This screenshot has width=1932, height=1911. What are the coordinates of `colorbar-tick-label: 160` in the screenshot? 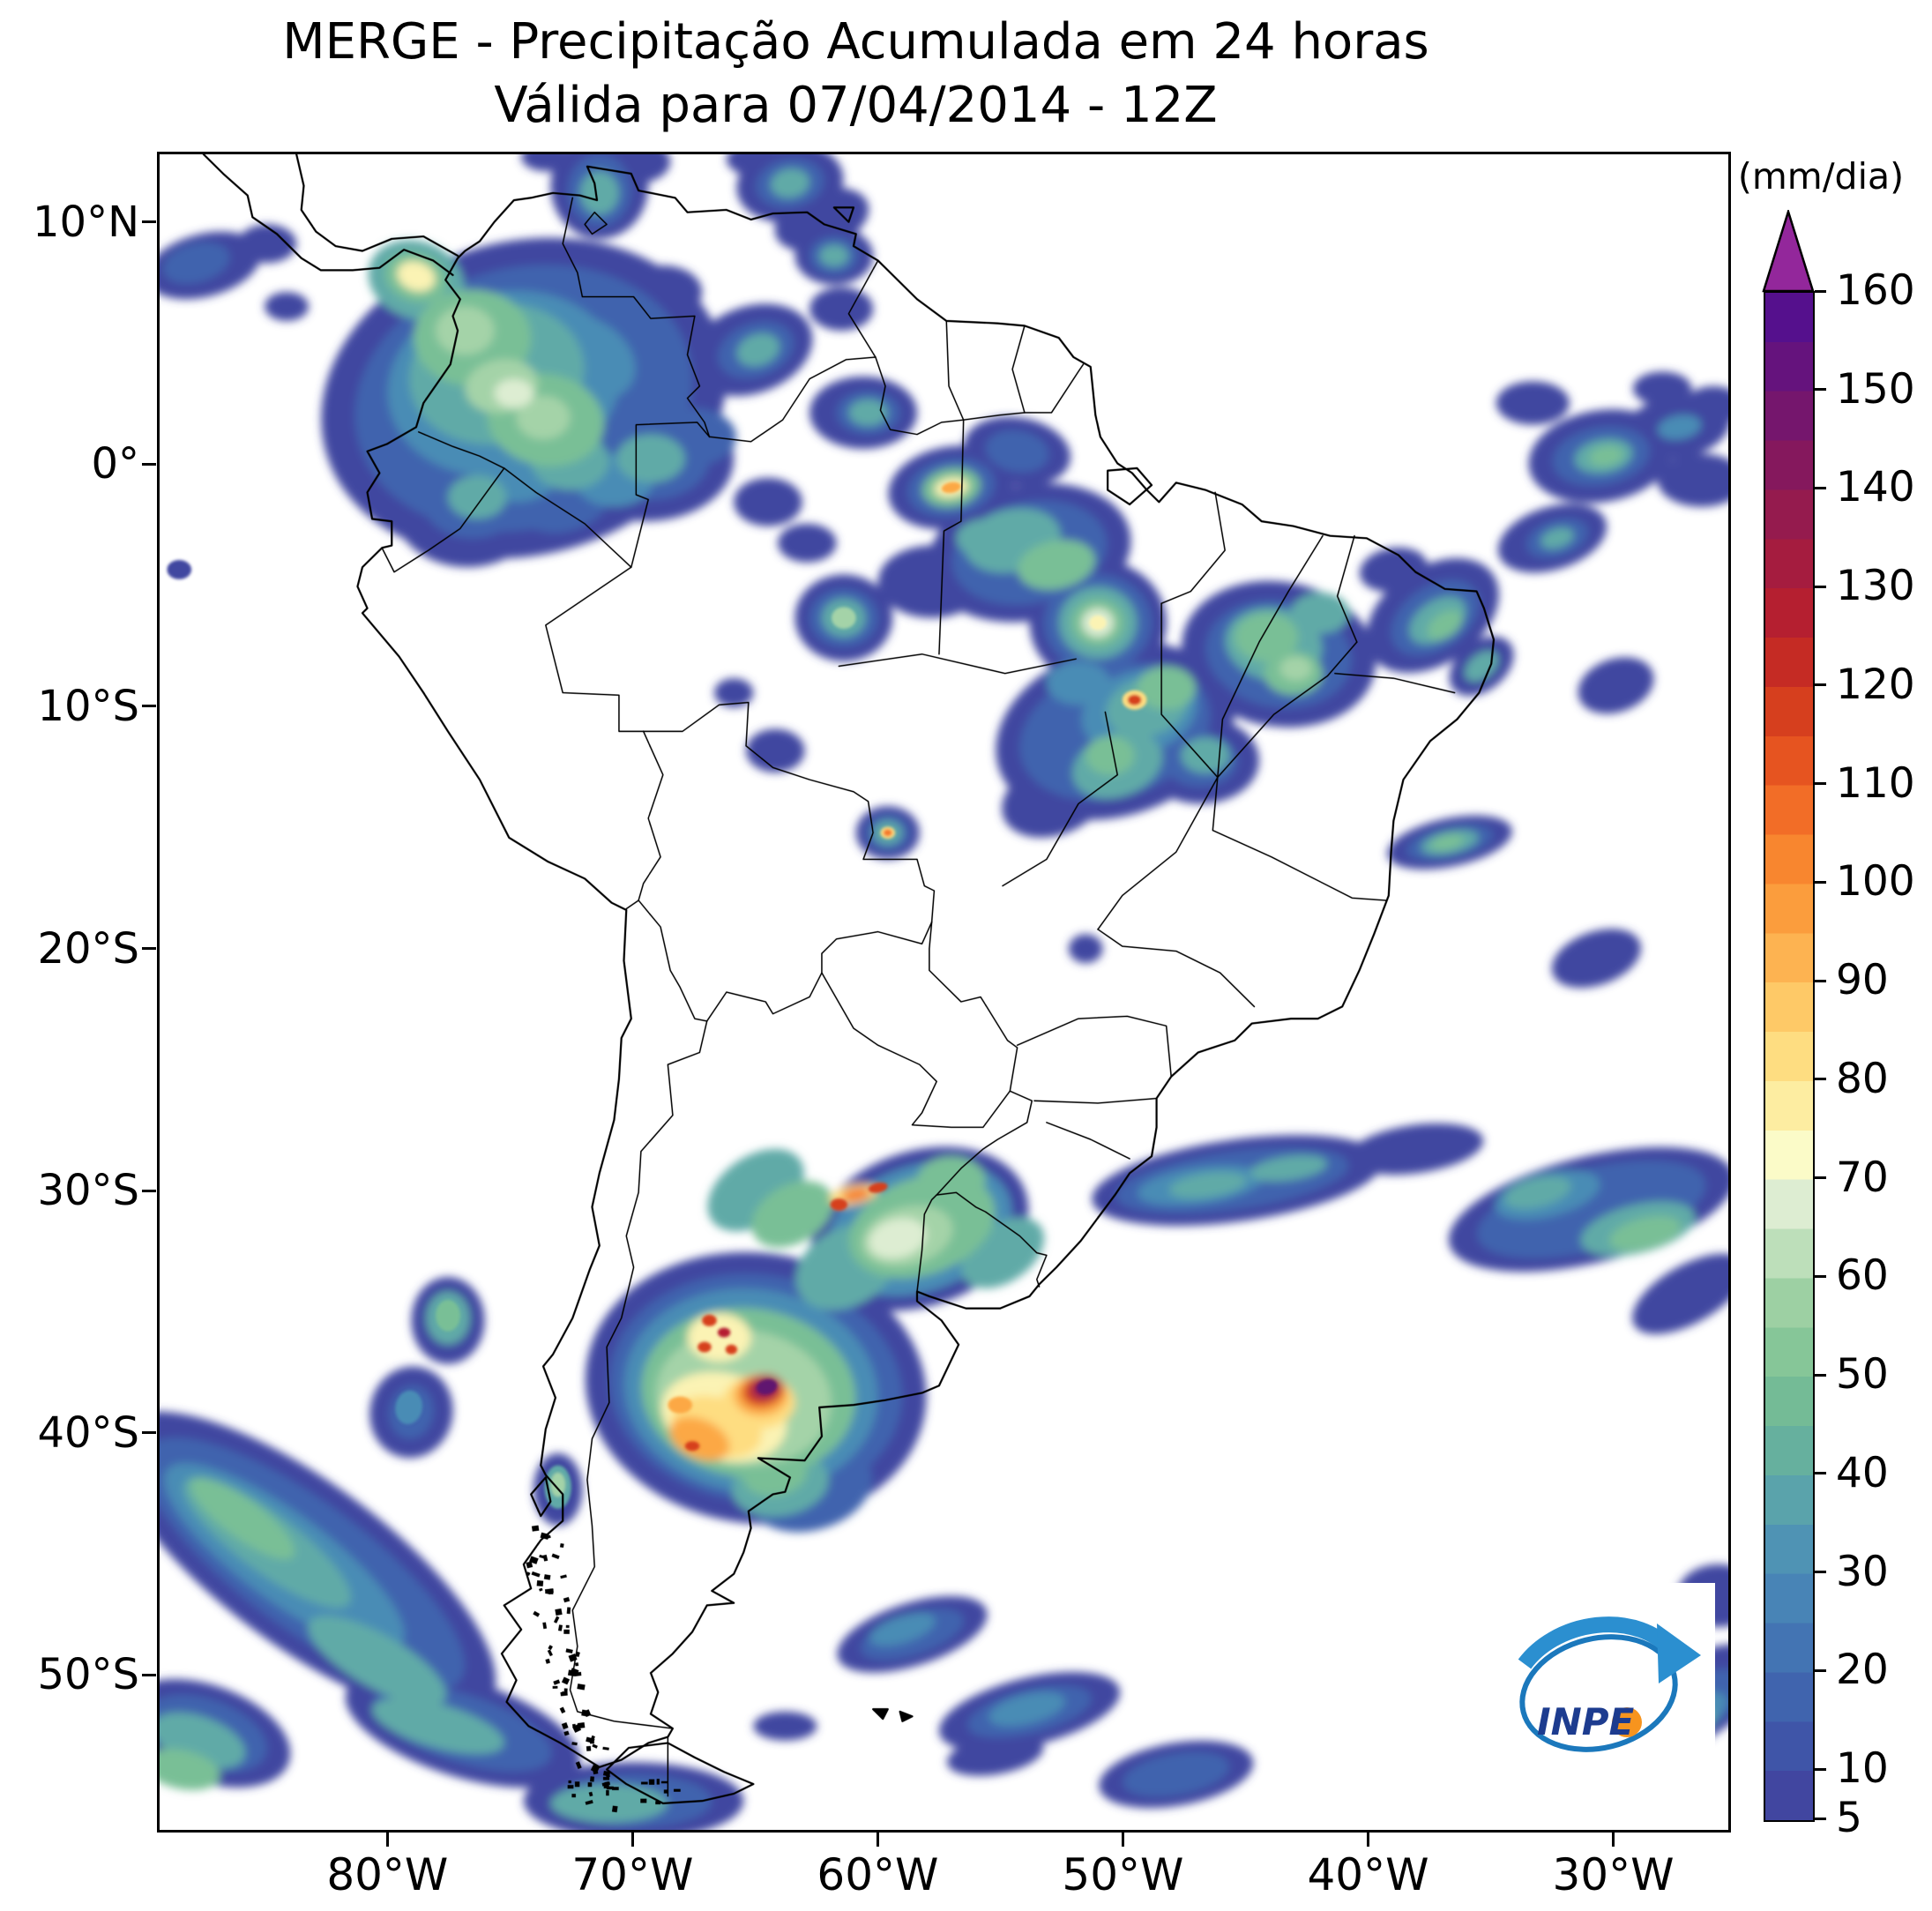 It's located at (1875, 291).